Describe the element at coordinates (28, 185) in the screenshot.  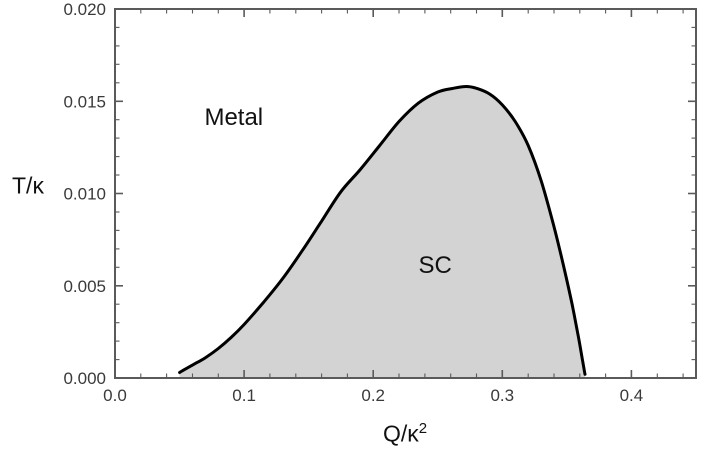
I see `y-axis-label: T/κ` at that location.